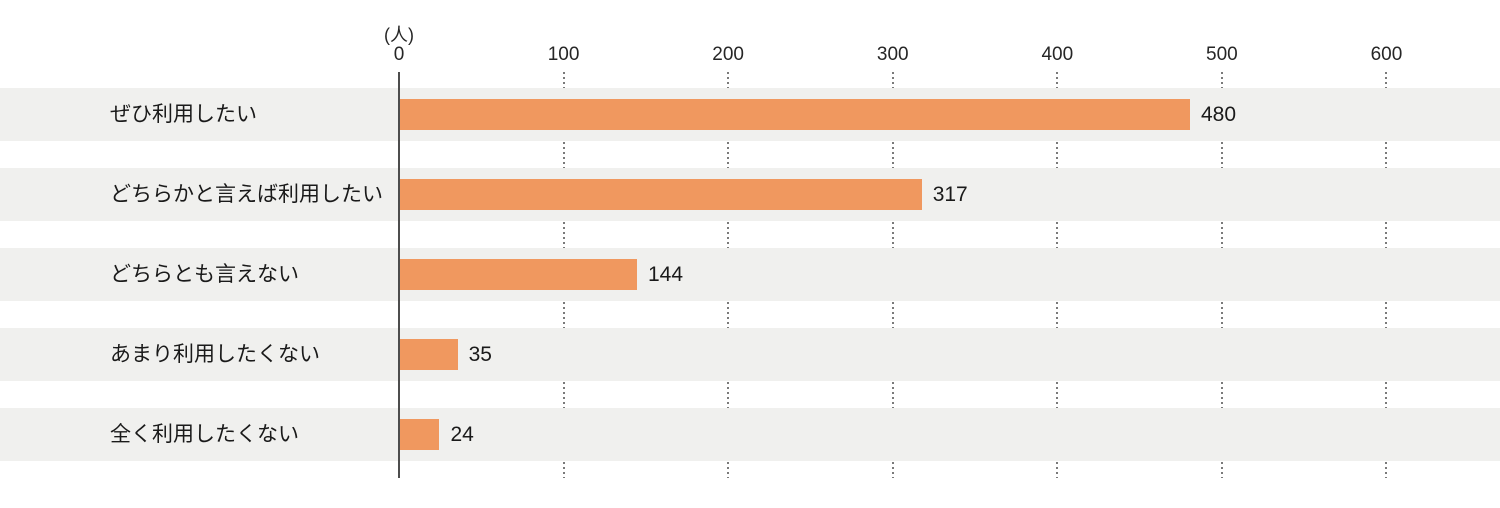  Describe the element at coordinates (204, 434) in the screenshot. I see `category-label: 全く利用したくない` at that location.